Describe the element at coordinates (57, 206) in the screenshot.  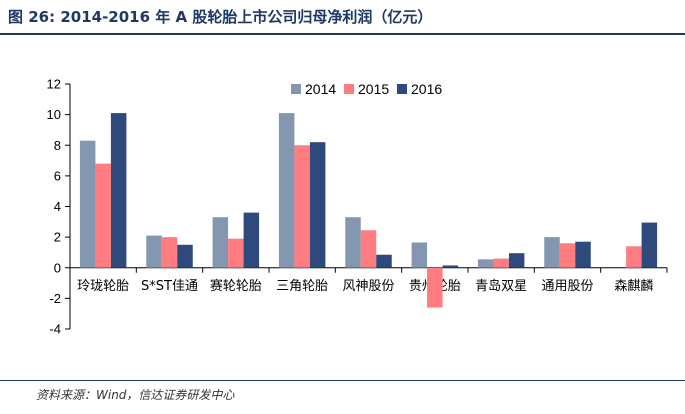
I see `y-tick-label: 4` at that location.